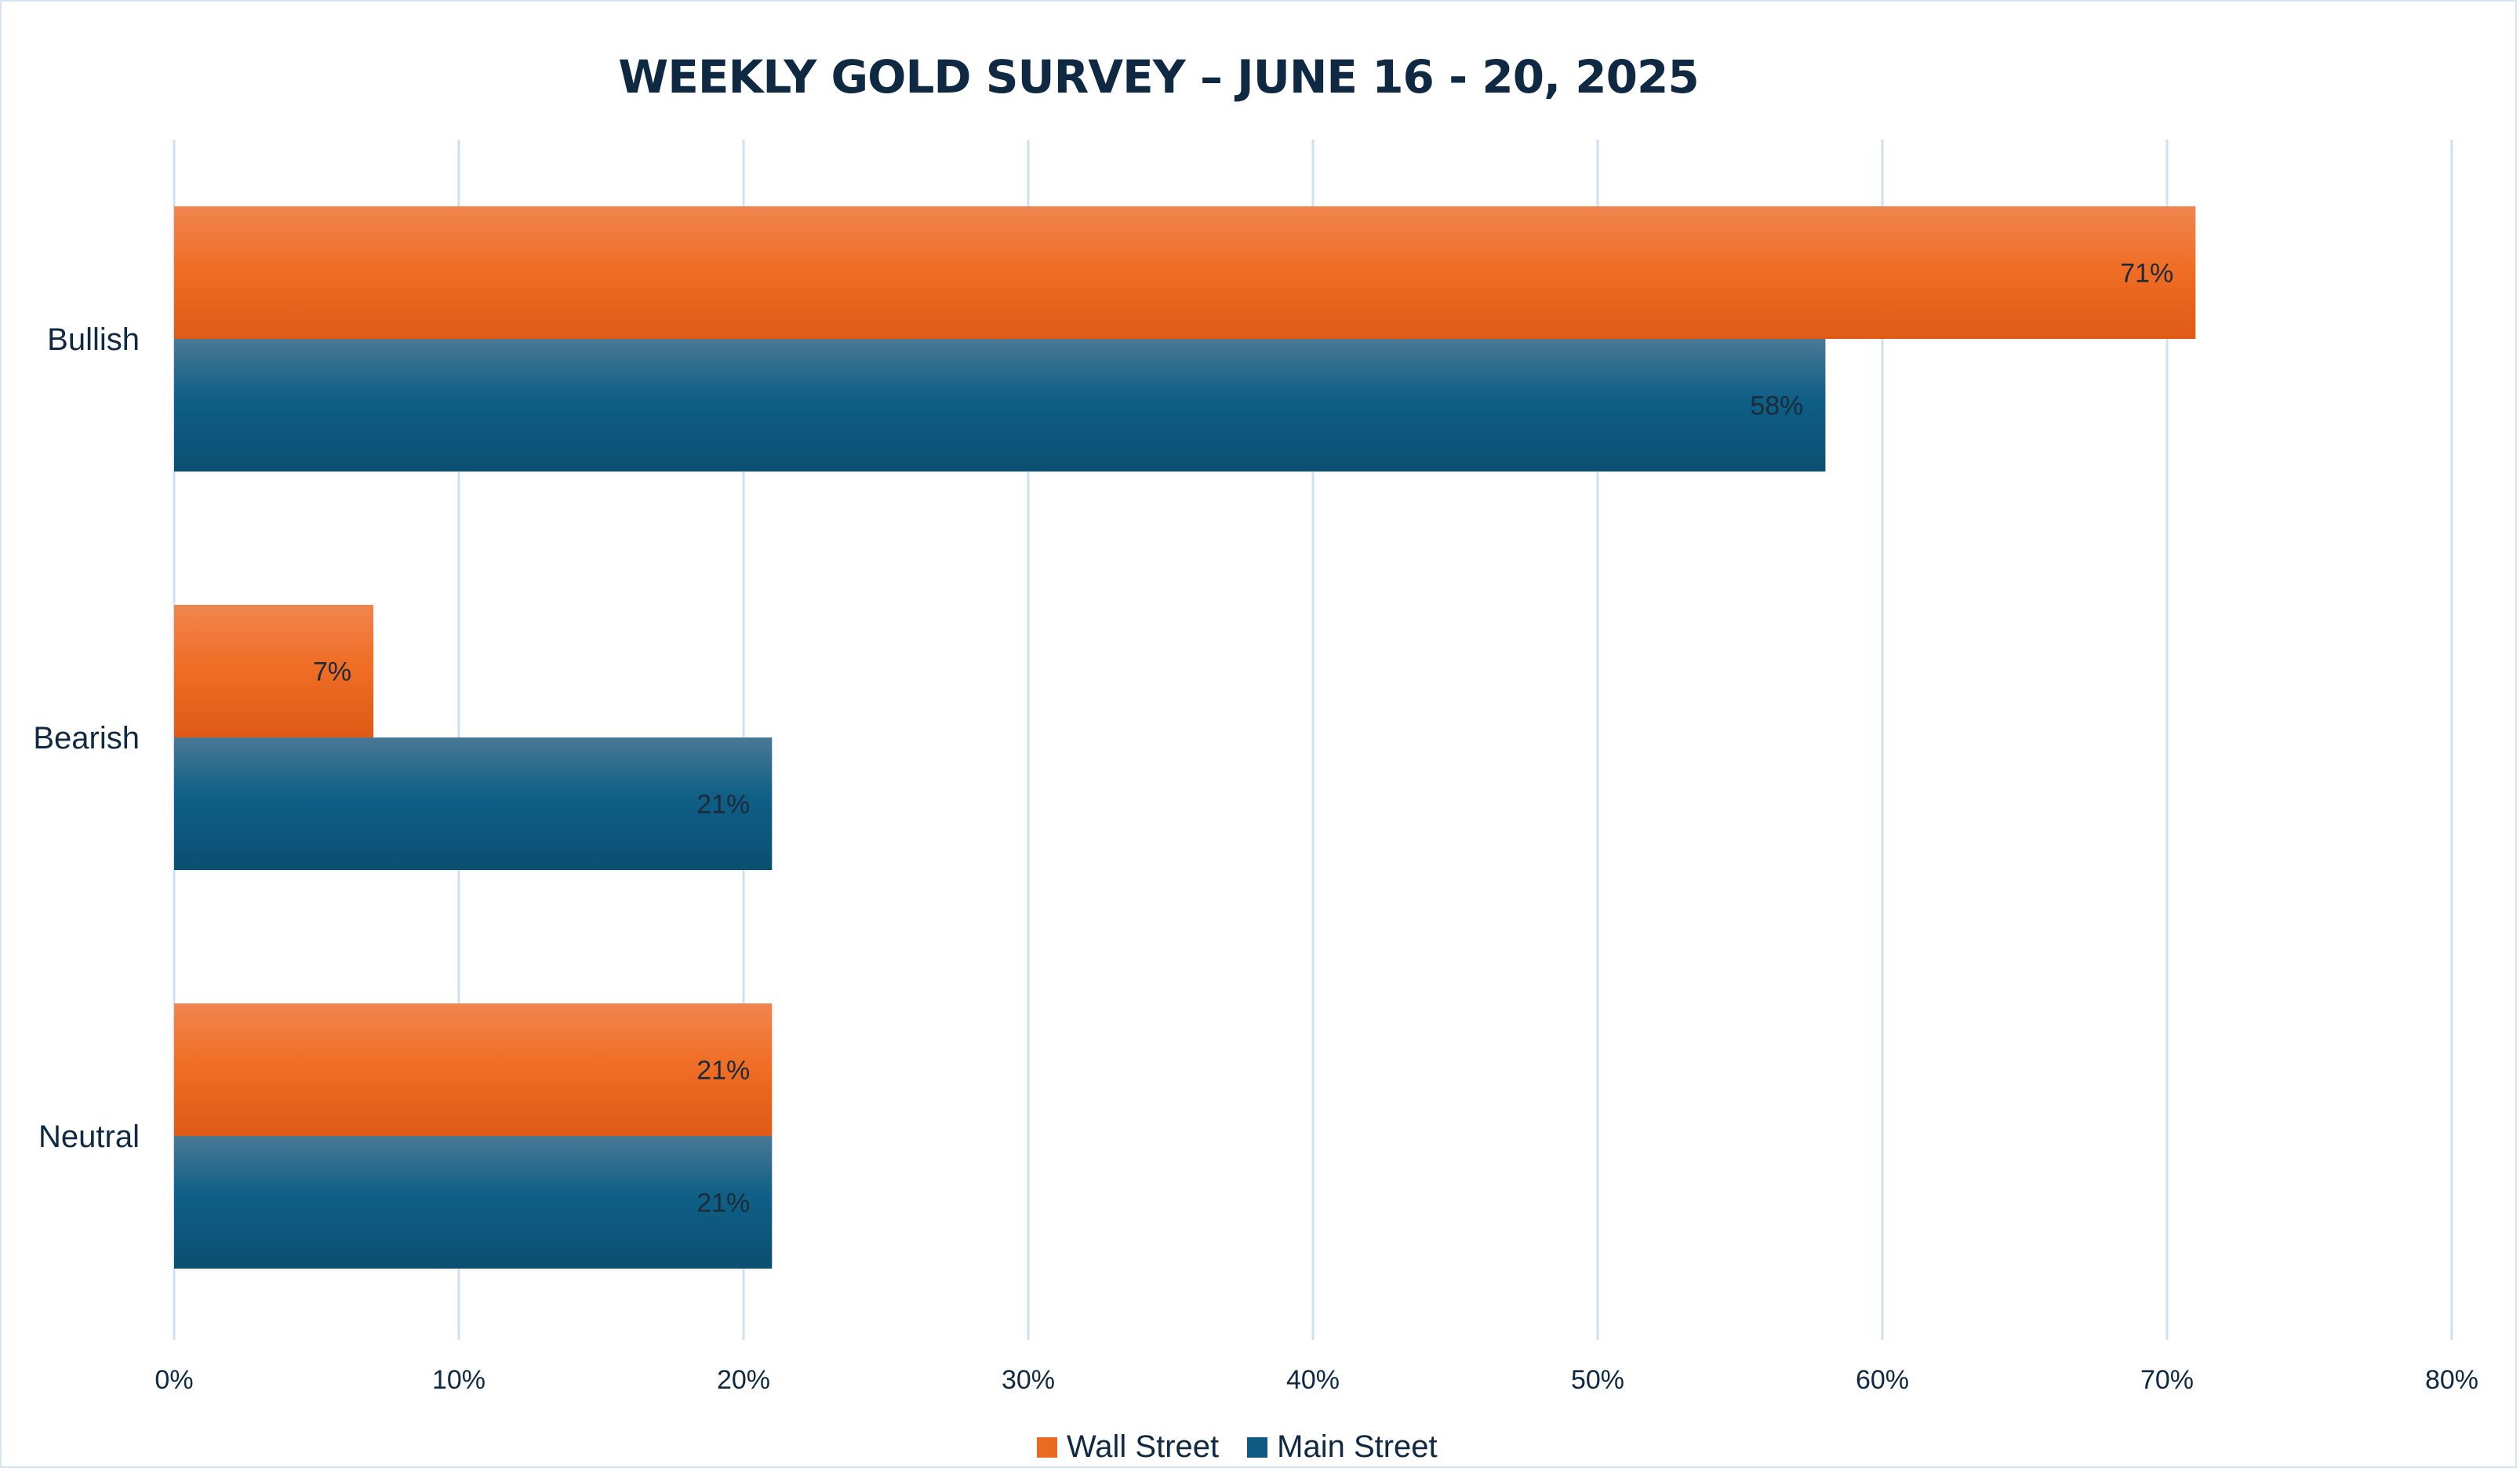  I want to click on legend-swatch-main-street, so click(1257, 1447).